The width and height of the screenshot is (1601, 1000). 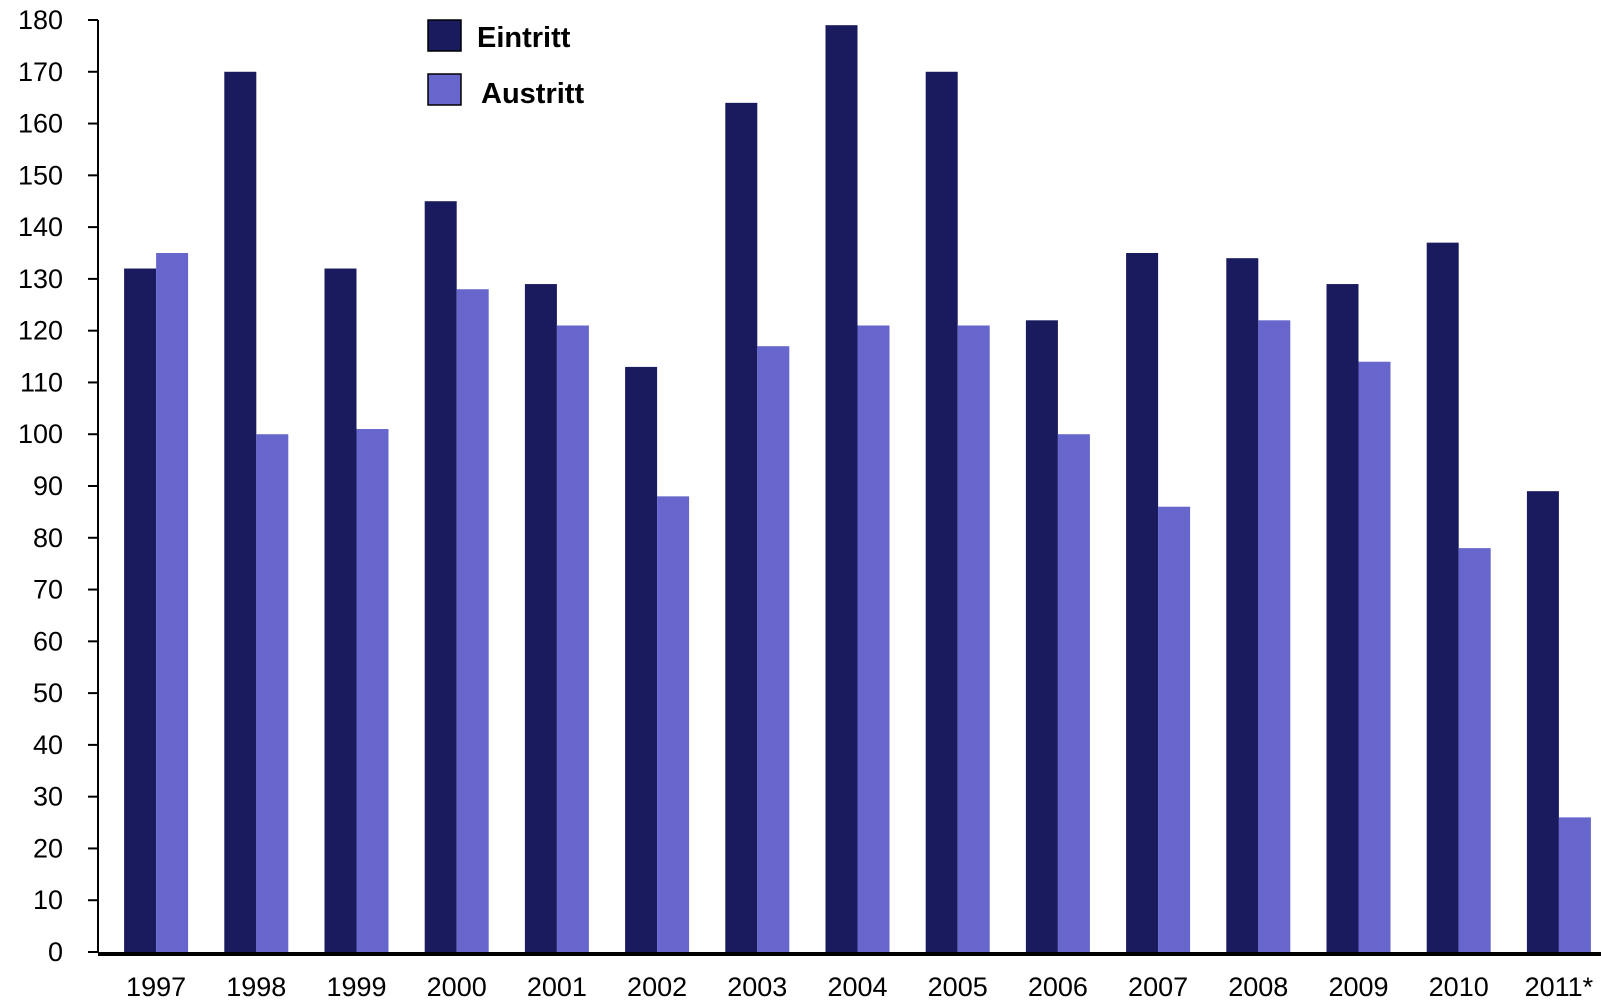 I want to click on bar-eintritt-2011, so click(x=1542, y=721).